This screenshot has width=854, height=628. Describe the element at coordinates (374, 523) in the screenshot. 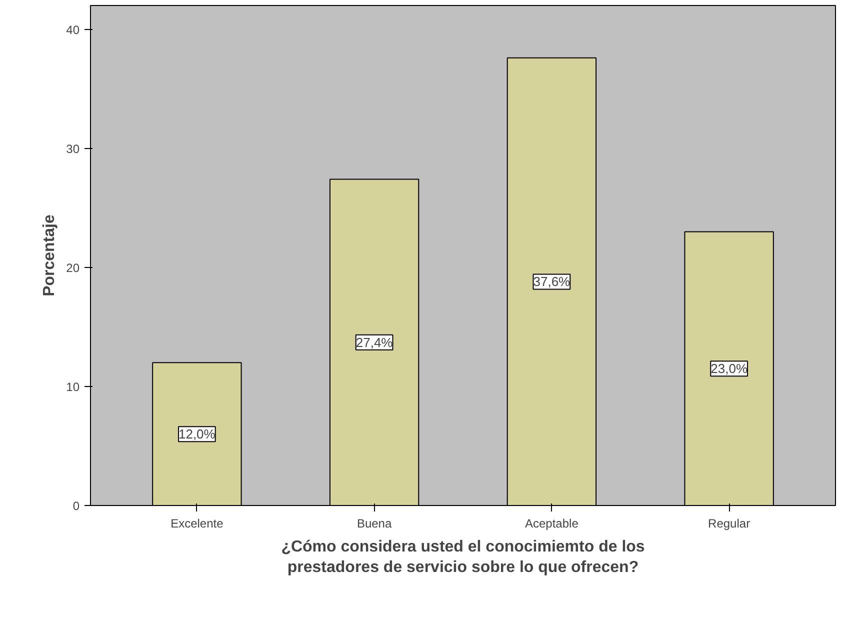

I see `x-tick-label: Buena` at that location.